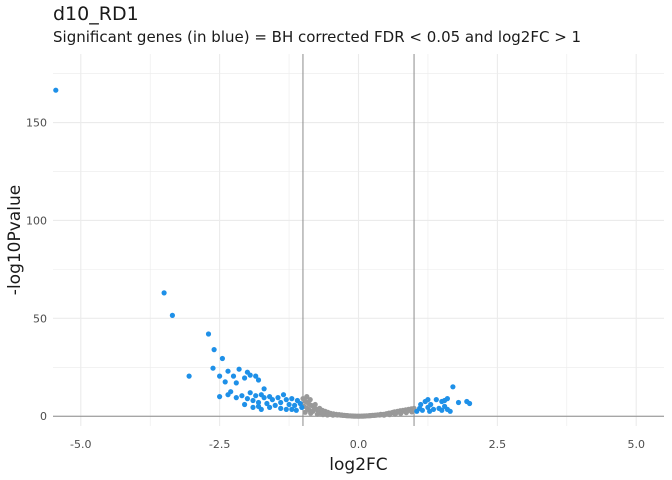 Image resolution: width=672 pixels, height=480 pixels. I want to click on y-tick-label: 100, so click(36, 220).